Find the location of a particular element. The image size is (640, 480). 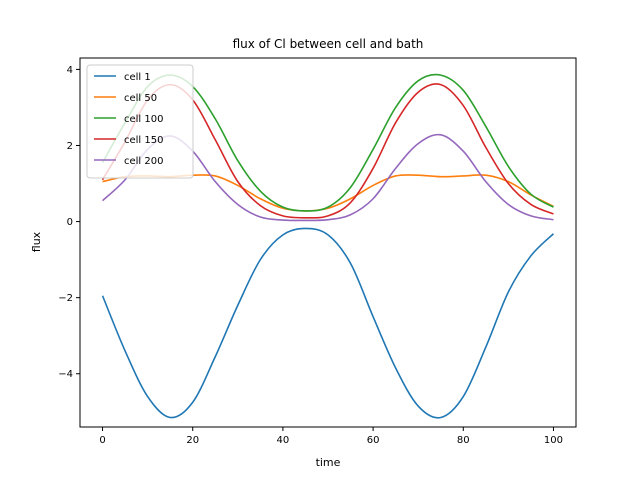

legend-entry: cell 100 is located at coordinates (143, 119).